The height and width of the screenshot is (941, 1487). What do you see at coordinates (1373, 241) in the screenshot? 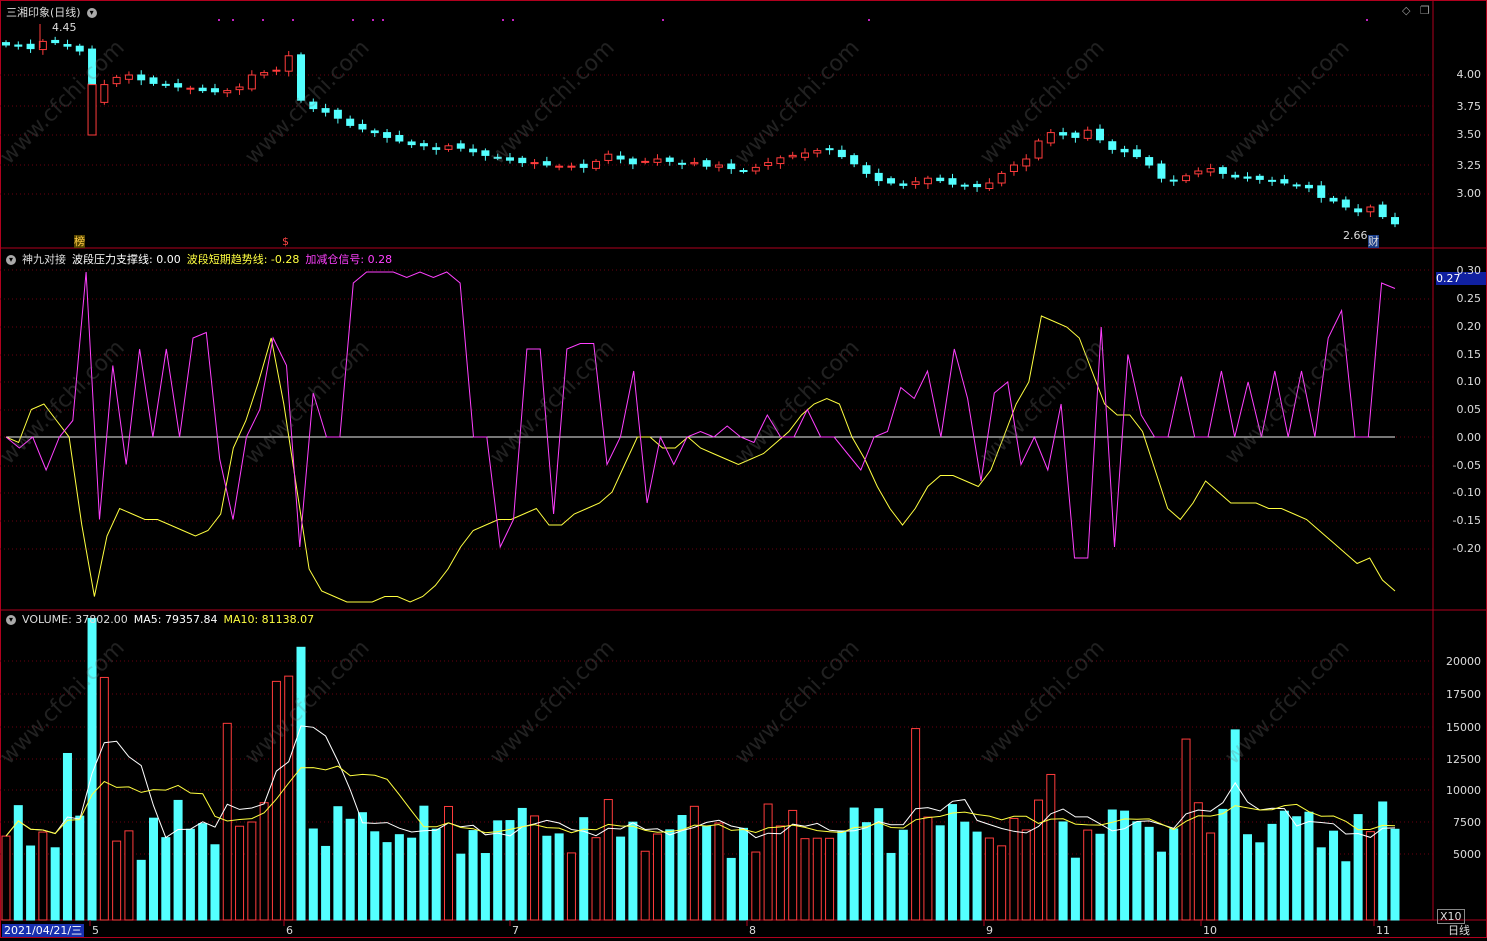
I see `marker-cai: 财` at bounding box center [1373, 241].